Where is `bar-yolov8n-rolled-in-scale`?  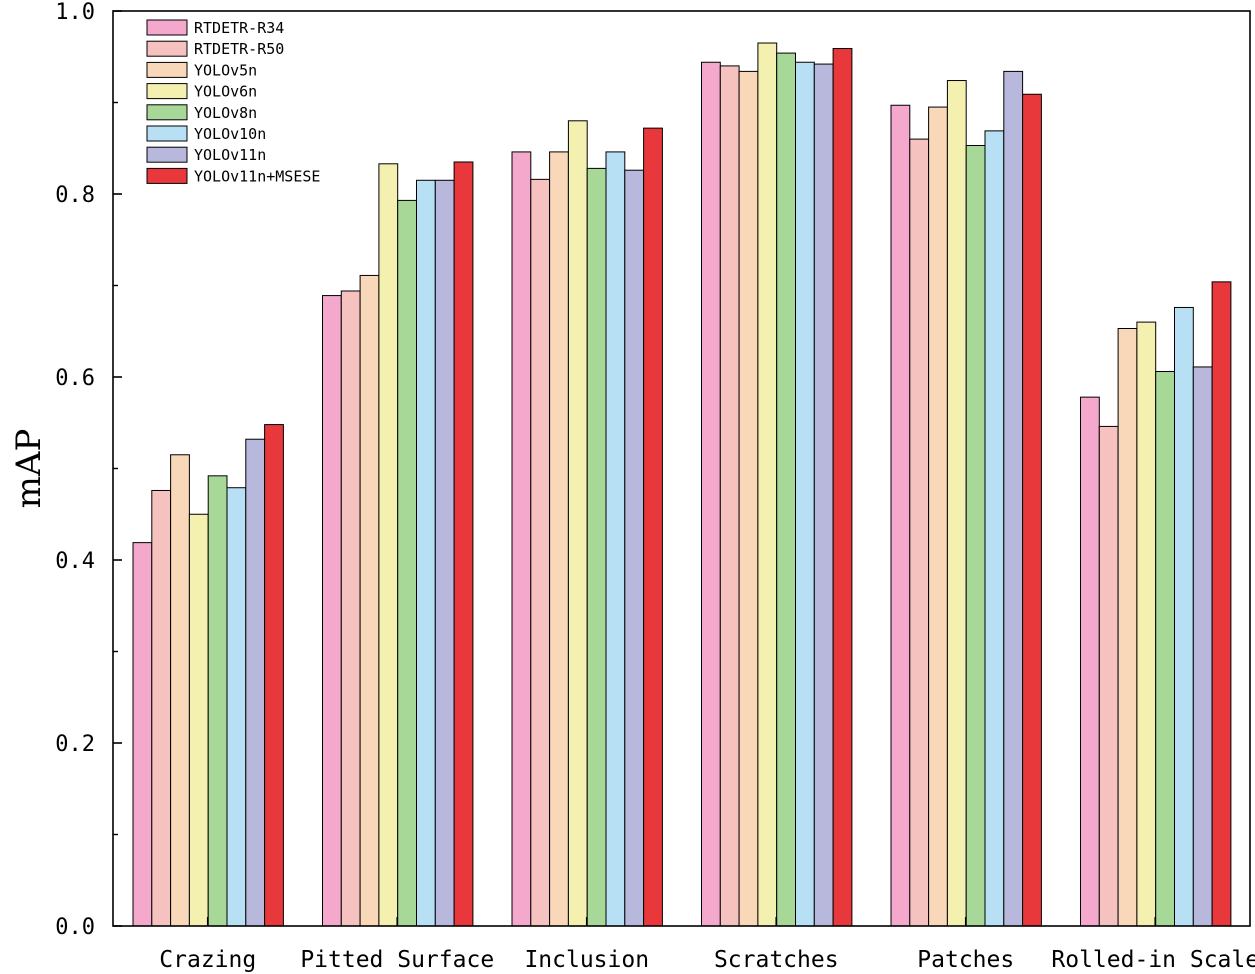 bar-yolov8n-rolled-in-scale is located at coordinates (1165, 649).